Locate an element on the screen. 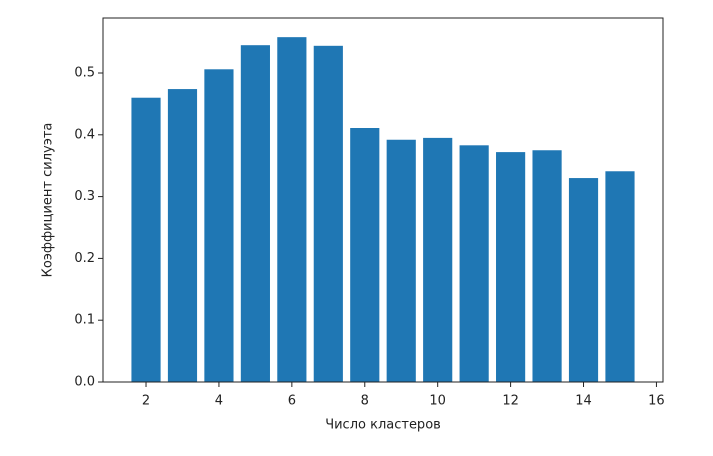  y-tick-label: 0.2 is located at coordinates (84, 258).